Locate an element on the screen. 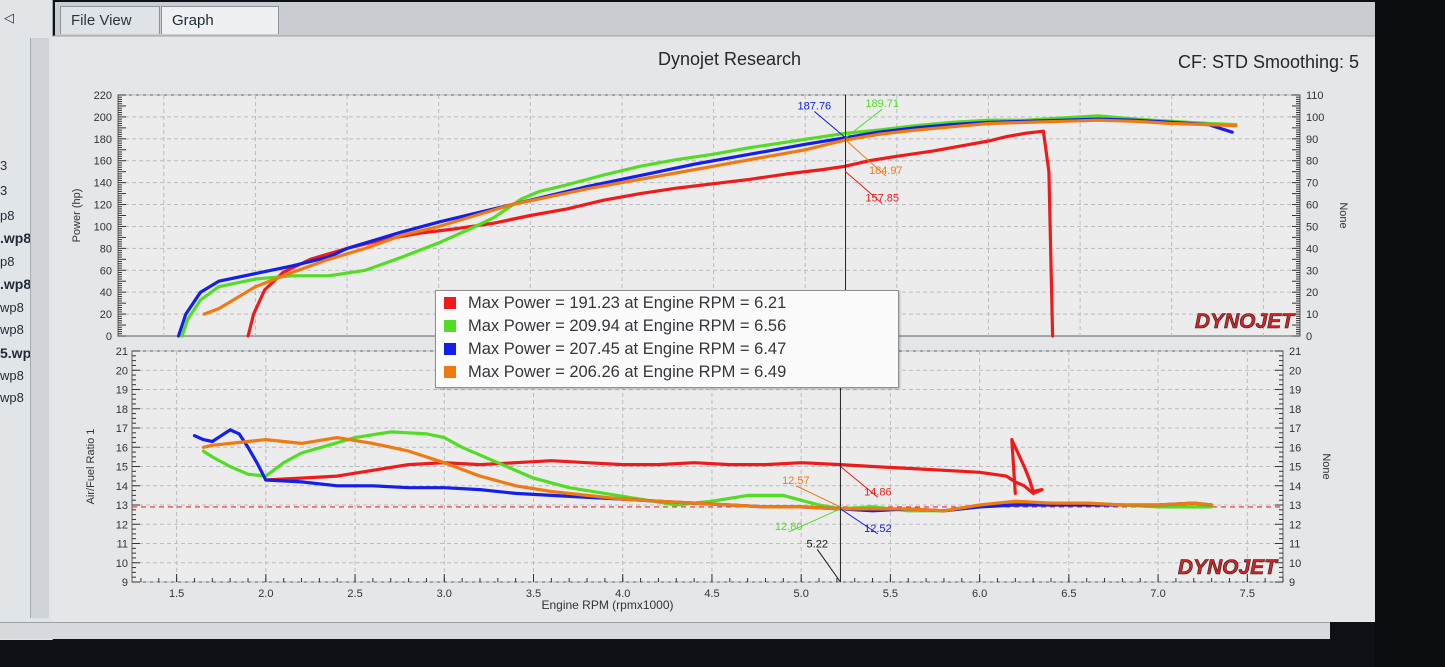 The width and height of the screenshot is (1445, 667). y2-tick-label: 30 is located at coordinates (1312, 271).